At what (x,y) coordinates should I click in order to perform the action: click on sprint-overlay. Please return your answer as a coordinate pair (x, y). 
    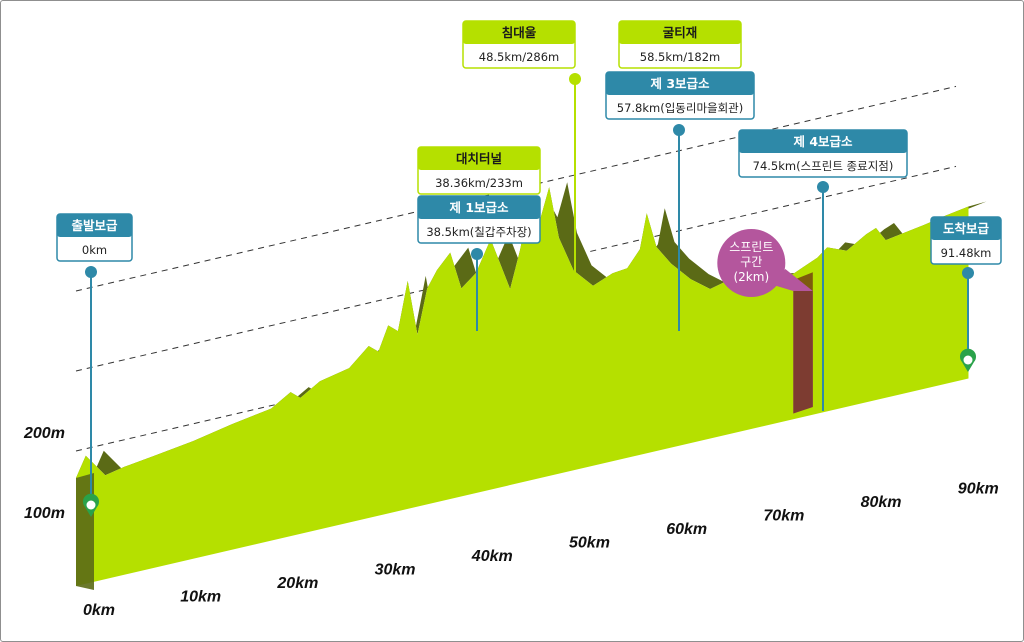
    Looking at the image, I should click on (803, 343).